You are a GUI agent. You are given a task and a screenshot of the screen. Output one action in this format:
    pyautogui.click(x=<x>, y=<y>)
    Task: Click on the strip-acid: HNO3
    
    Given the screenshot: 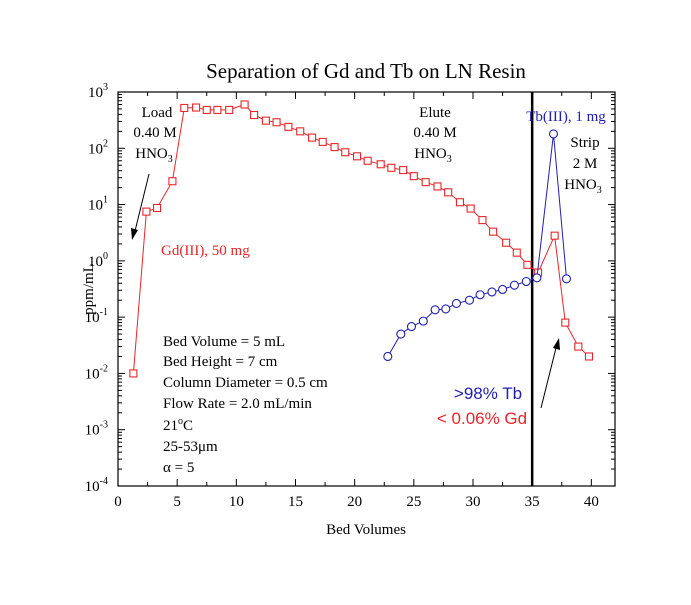 What is the action you would take?
    pyautogui.click(x=583, y=186)
    